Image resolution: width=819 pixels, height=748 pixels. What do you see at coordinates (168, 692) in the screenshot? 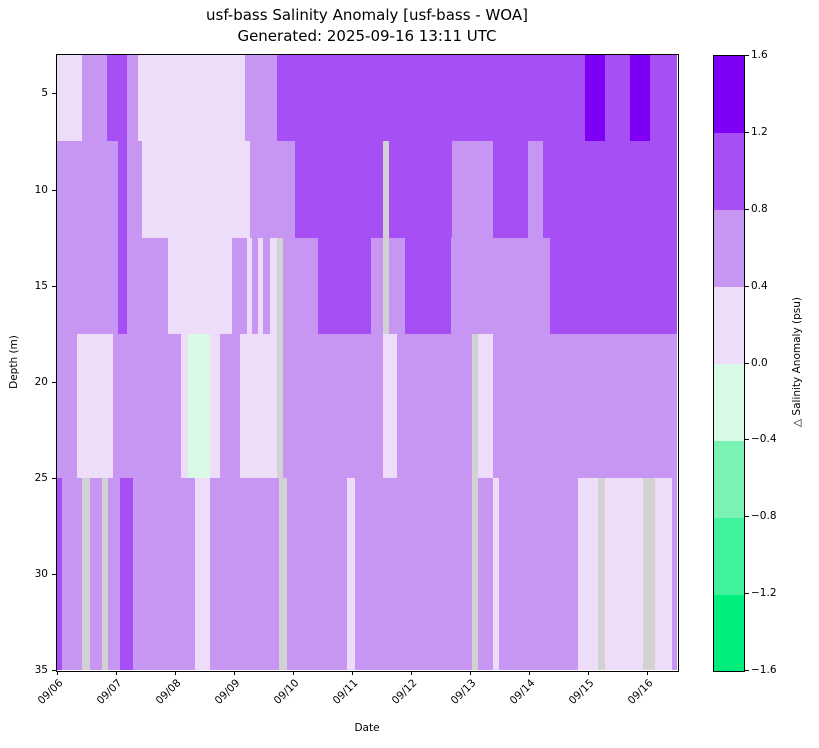
I see `x-tick-label: 09/08` at bounding box center [168, 692].